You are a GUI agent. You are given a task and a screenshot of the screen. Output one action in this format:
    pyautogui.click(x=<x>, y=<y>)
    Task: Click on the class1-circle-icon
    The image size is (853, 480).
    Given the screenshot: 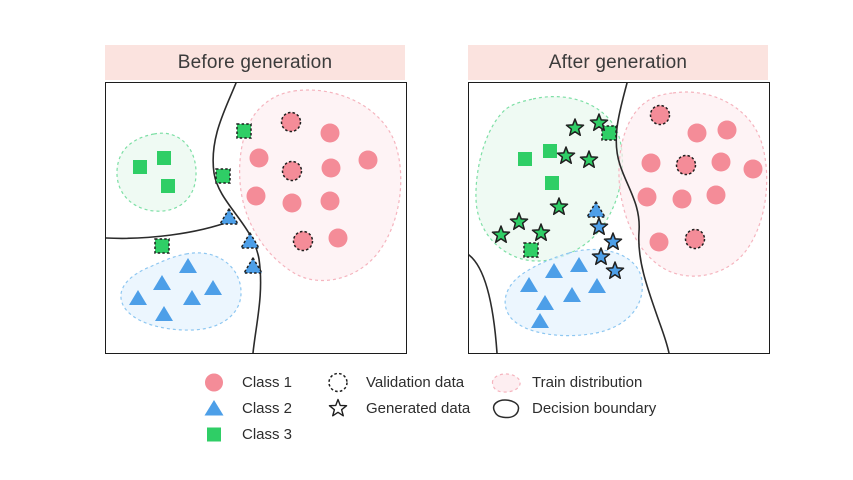 What is the action you would take?
    pyautogui.click(x=214, y=382)
    